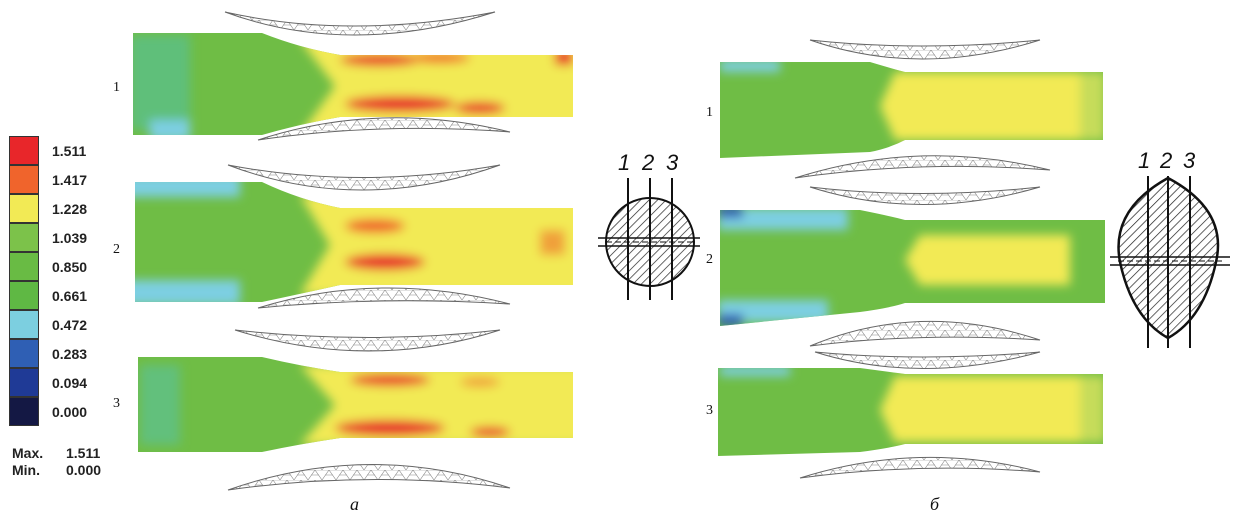 The width and height of the screenshot is (1233, 521). I want to click on field-strip-a3, so click(355, 404).